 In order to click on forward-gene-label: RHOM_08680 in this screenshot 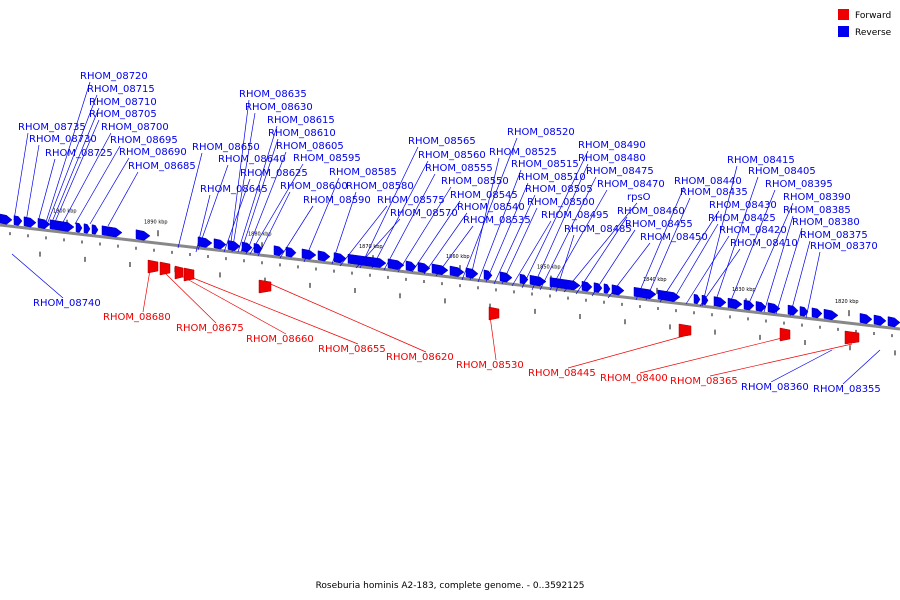, I will do `click(137, 317)`.